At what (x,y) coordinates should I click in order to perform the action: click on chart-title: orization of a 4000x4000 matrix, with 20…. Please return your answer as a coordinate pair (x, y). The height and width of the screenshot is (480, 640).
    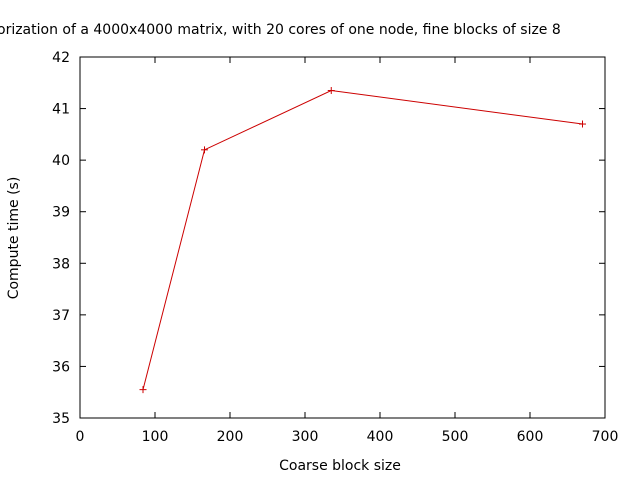
    Looking at the image, I should click on (280, 30).